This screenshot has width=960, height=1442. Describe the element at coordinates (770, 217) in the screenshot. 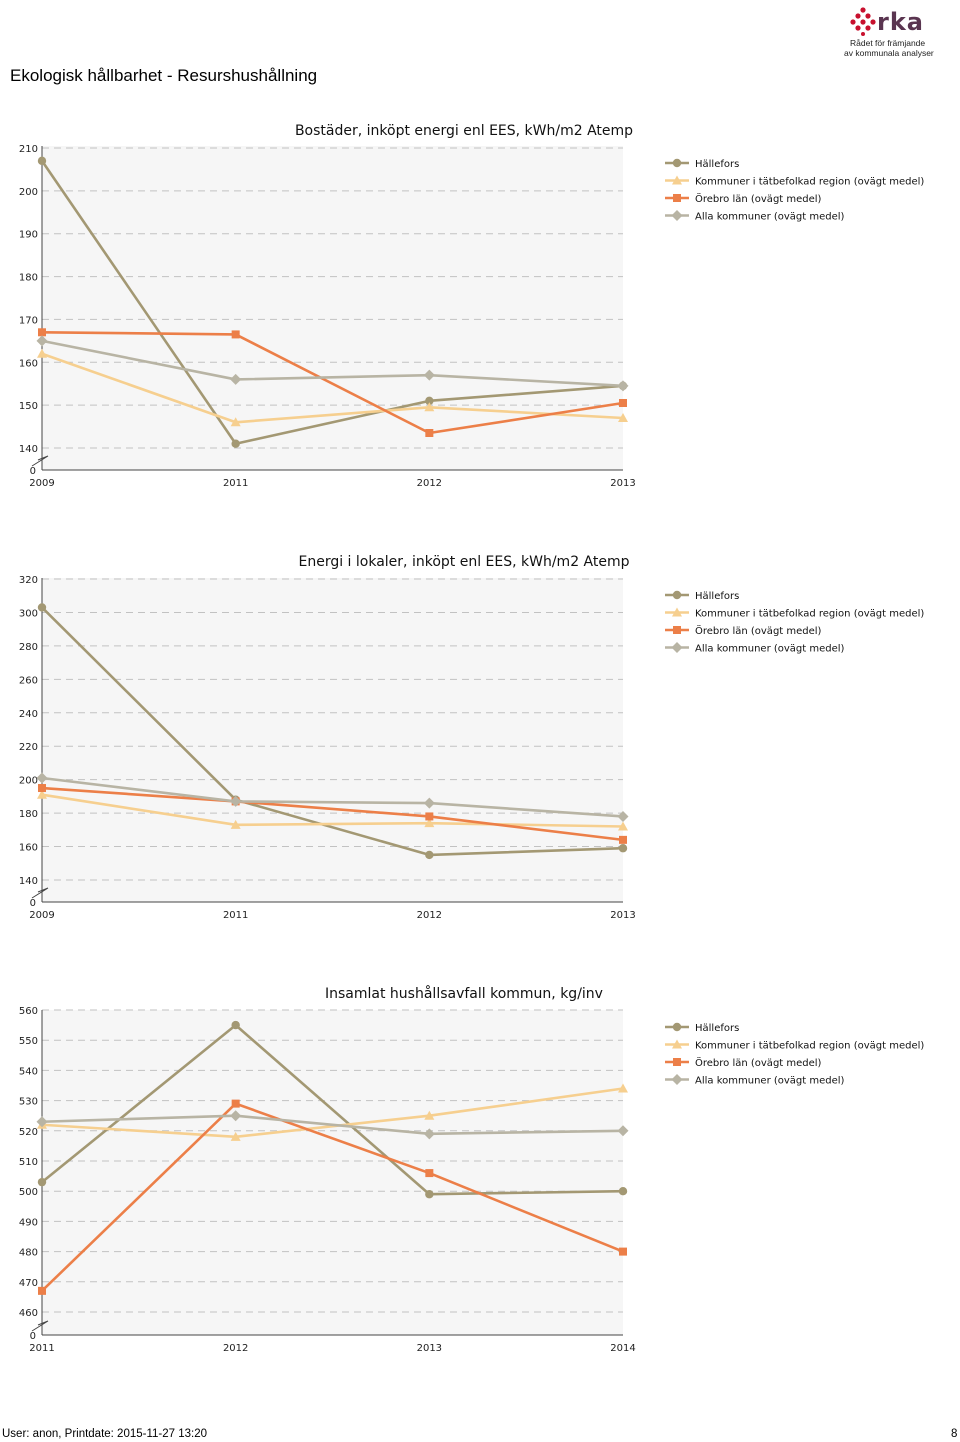

I see `legend-label-alla-kommuner: Alla kommuner (ovägt medel)` at that location.